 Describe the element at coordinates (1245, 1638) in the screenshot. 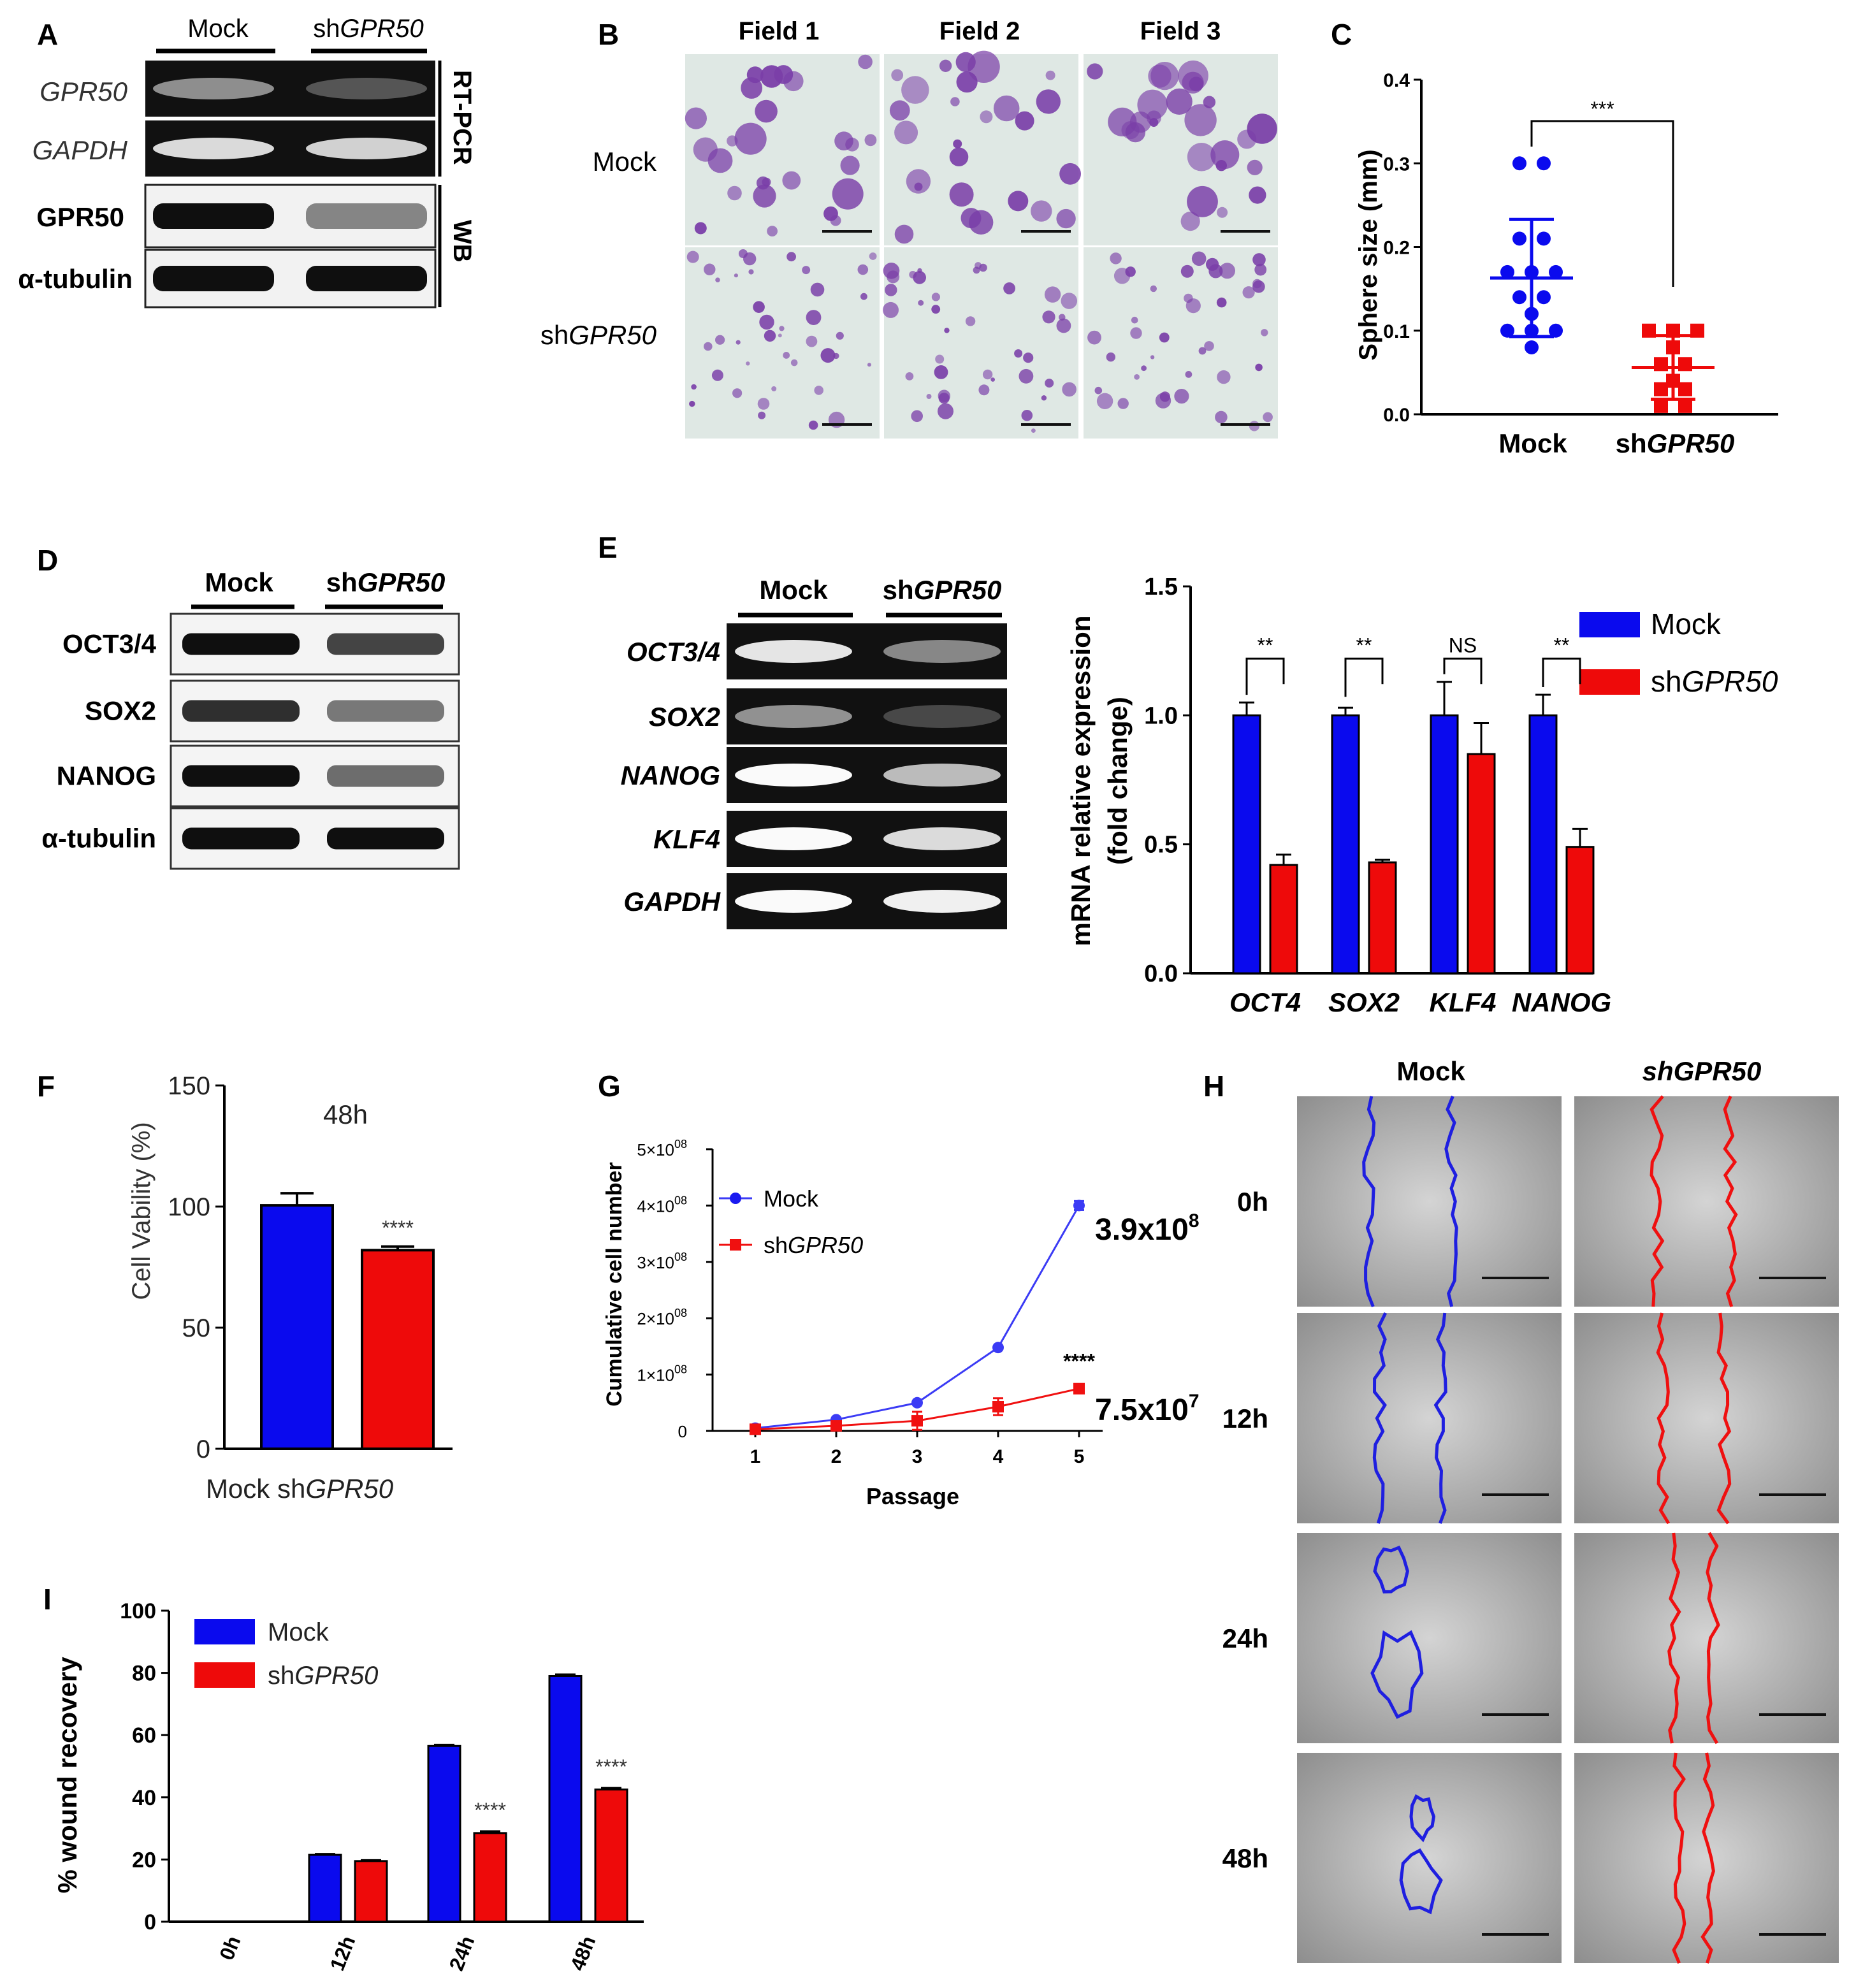

I see `time-label: 24h` at that location.